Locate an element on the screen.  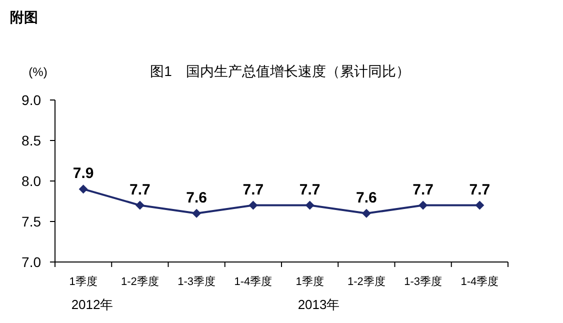
y-tick-label: 8.5 is located at coordinates (32, 140).